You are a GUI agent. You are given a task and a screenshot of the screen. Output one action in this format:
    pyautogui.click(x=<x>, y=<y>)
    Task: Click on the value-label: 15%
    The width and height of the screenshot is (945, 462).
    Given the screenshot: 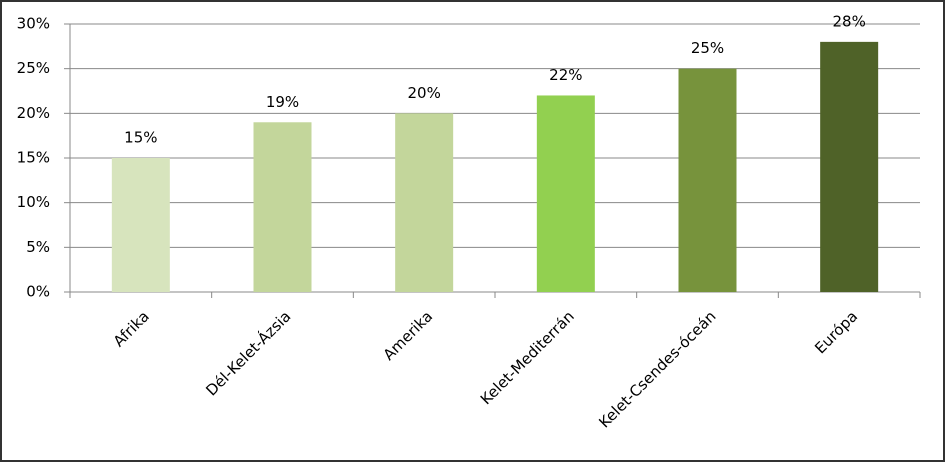 What is the action you would take?
    pyautogui.click(x=140, y=138)
    